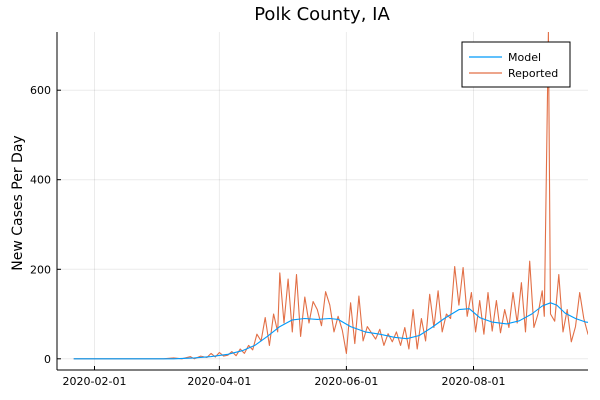 The image size is (600, 400). I want to click on x-tick-label: 2020-04-01, so click(219, 381).